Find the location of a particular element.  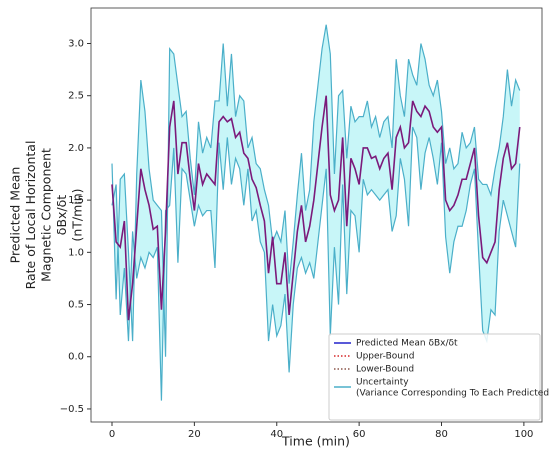

y-tick-label: 2.5 is located at coordinates (76, 96).